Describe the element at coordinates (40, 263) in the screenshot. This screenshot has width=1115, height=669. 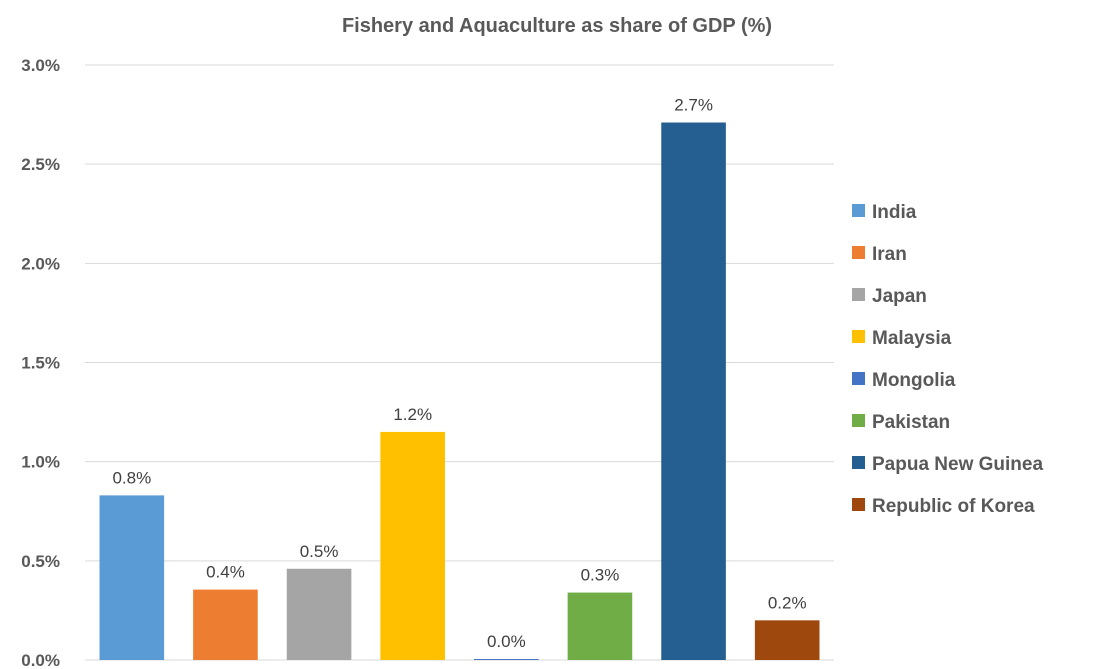
I see `y-tick-label: 2.0%` at that location.